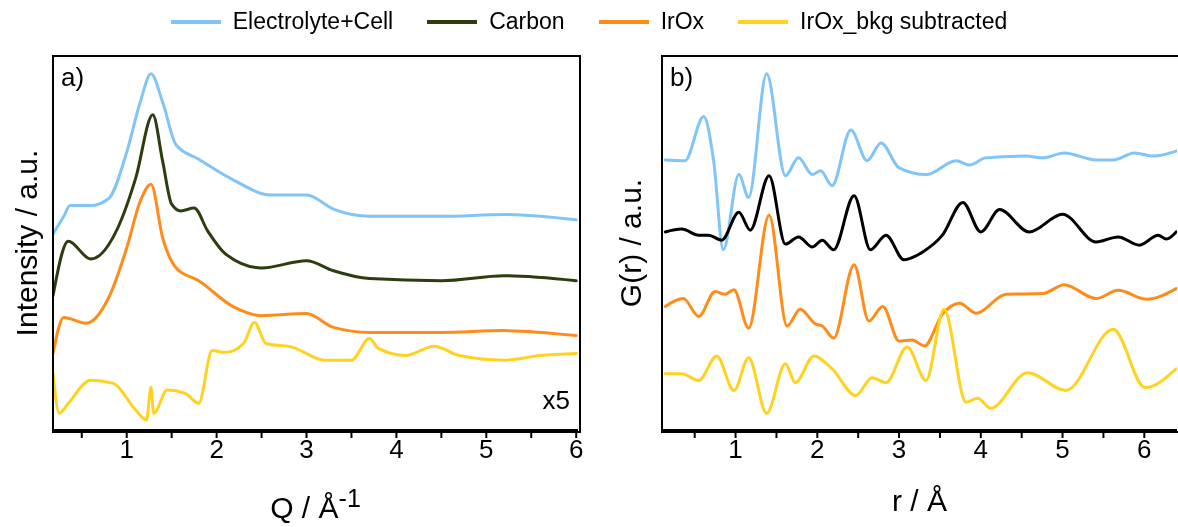 The width and height of the screenshot is (1178, 527). What do you see at coordinates (630, 243) in the screenshot?
I see `y-axis-title: G(r) / a.u.` at bounding box center [630, 243].